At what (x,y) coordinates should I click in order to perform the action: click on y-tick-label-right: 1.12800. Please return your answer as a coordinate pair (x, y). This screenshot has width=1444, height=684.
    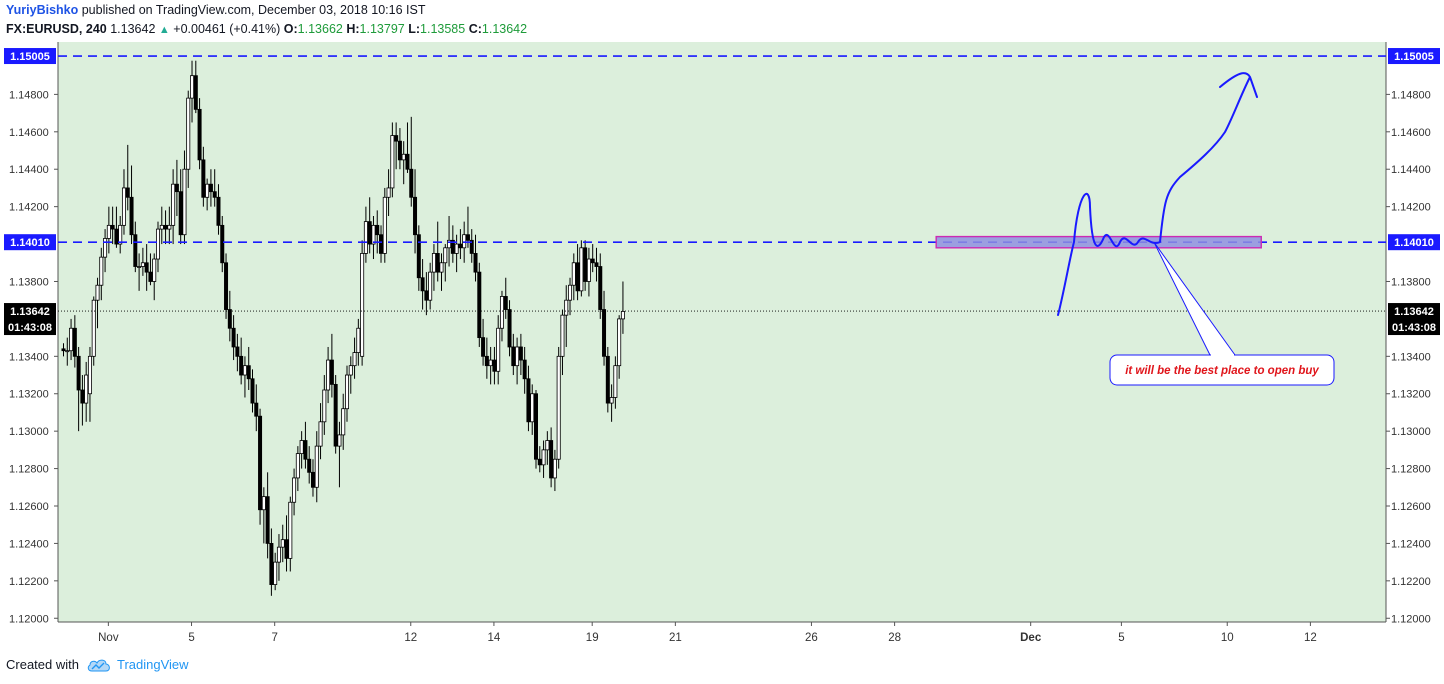
    Looking at the image, I should click on (1411, 470).